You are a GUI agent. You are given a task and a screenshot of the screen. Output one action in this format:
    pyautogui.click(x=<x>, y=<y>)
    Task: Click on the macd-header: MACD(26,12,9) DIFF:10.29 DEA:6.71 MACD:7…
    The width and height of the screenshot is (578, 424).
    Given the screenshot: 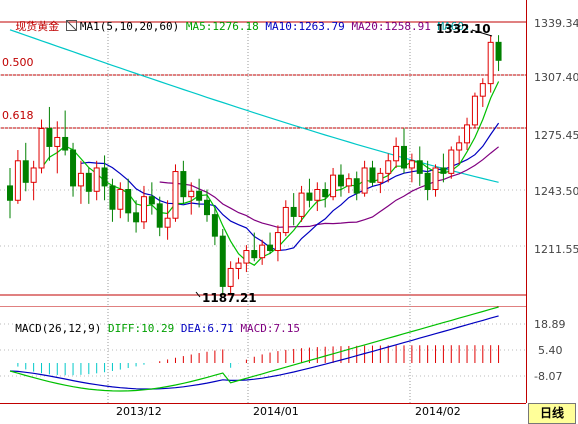 What is the action you would take?
    pyautogui.click(x=151, y=322)
    